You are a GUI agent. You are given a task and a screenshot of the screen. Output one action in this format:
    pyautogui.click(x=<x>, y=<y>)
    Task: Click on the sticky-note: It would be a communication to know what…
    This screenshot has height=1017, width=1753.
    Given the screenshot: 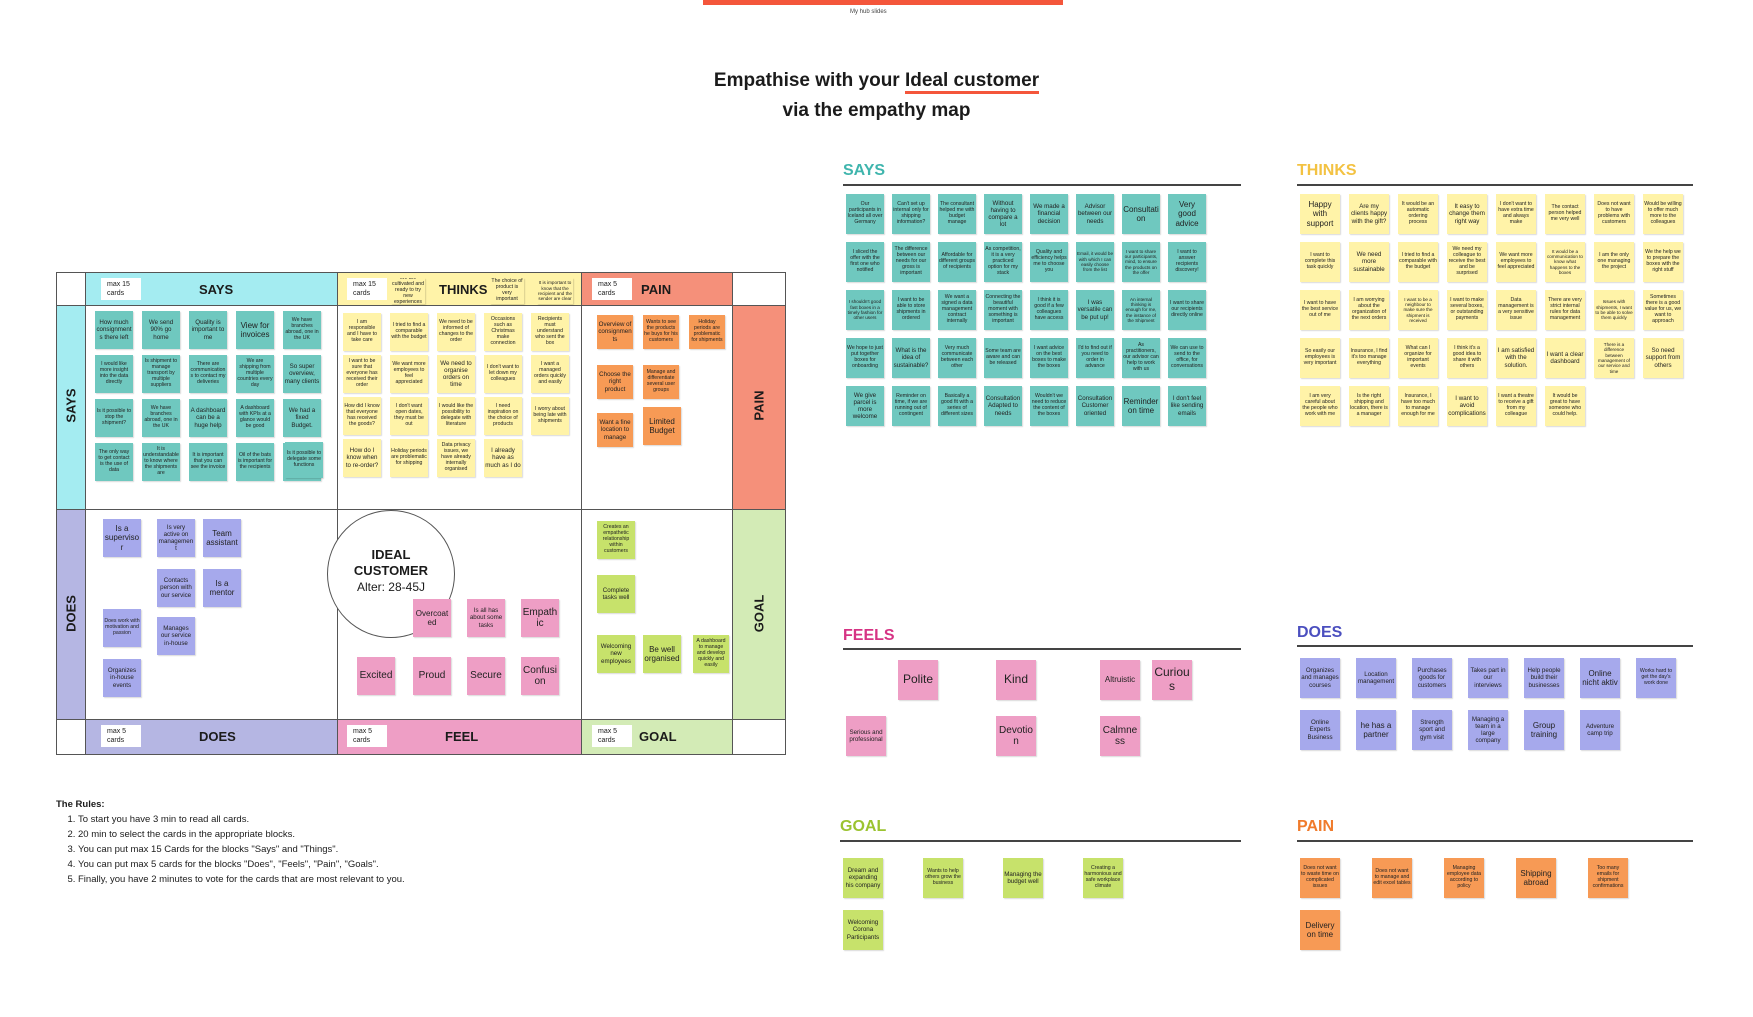 What is the action you would take?
    pyautogui.click(x=1565, y=262)
    